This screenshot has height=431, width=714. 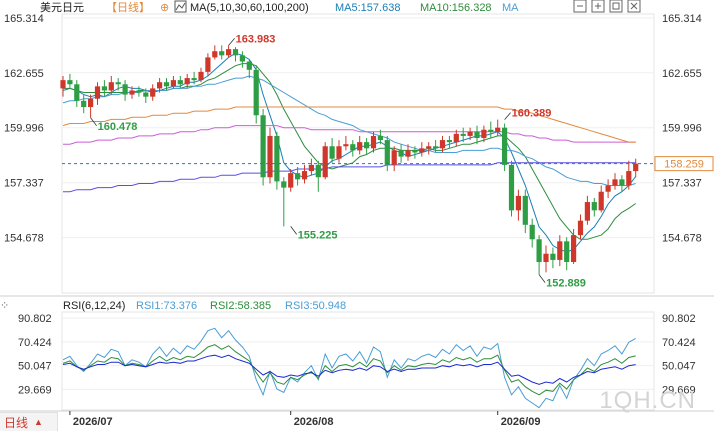 I want to click on price-y-tick-left: 157.337, so click(x=24, y=184).